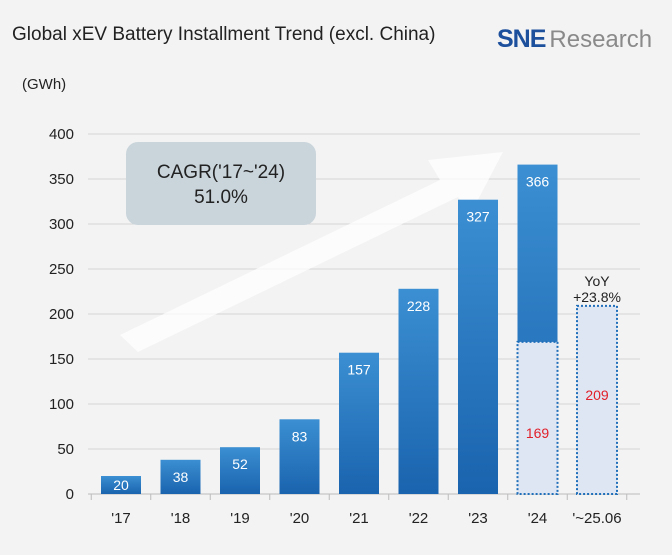 Image resolution: width=672 pixels, height=555 pixels. What do you see at coordinates (300, 436) in the screenshot?
I see `bar-value-label: 83` at bounding box center [300, 436].